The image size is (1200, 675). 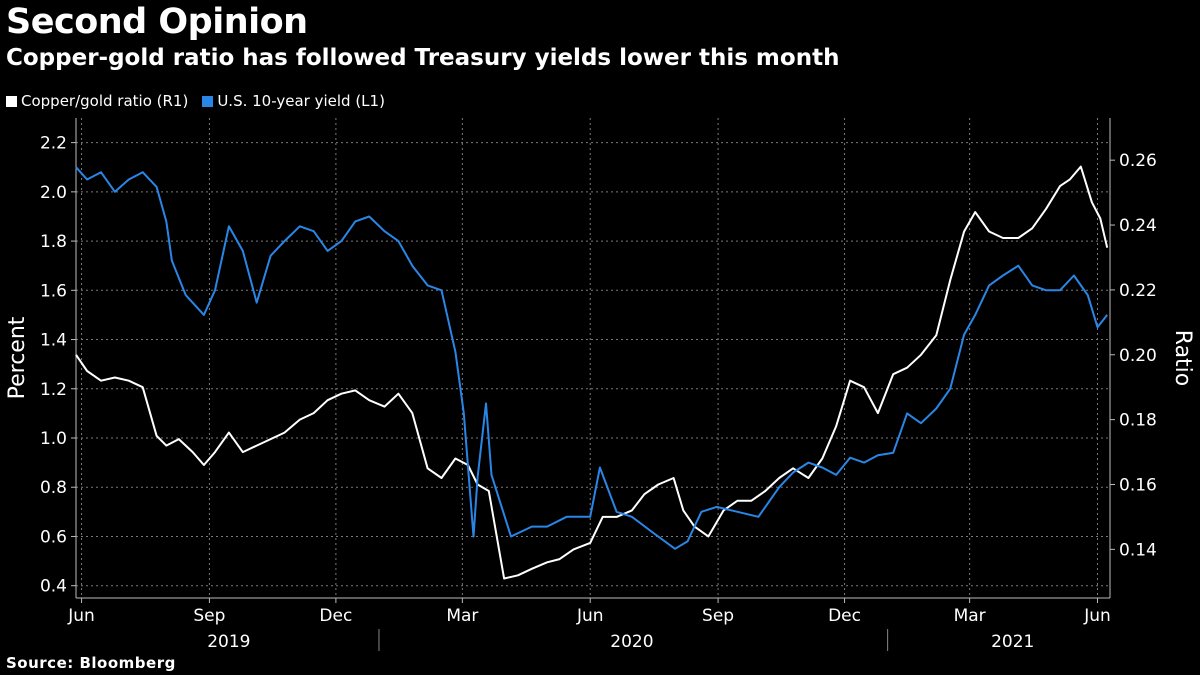 I want to click on left-tick-label: 0.8, so click(x=53, y=488).